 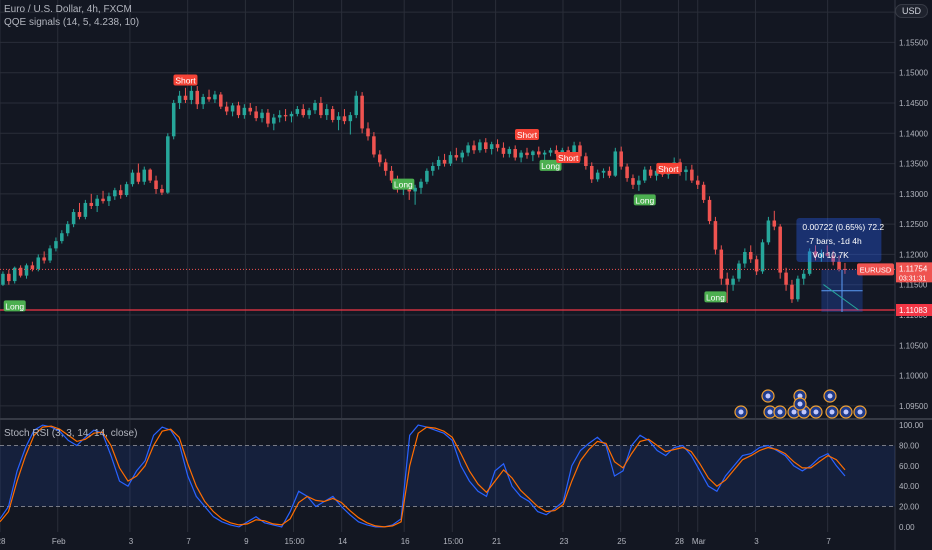 I want to click on price-lines-layer, so click(x=447, y=289).